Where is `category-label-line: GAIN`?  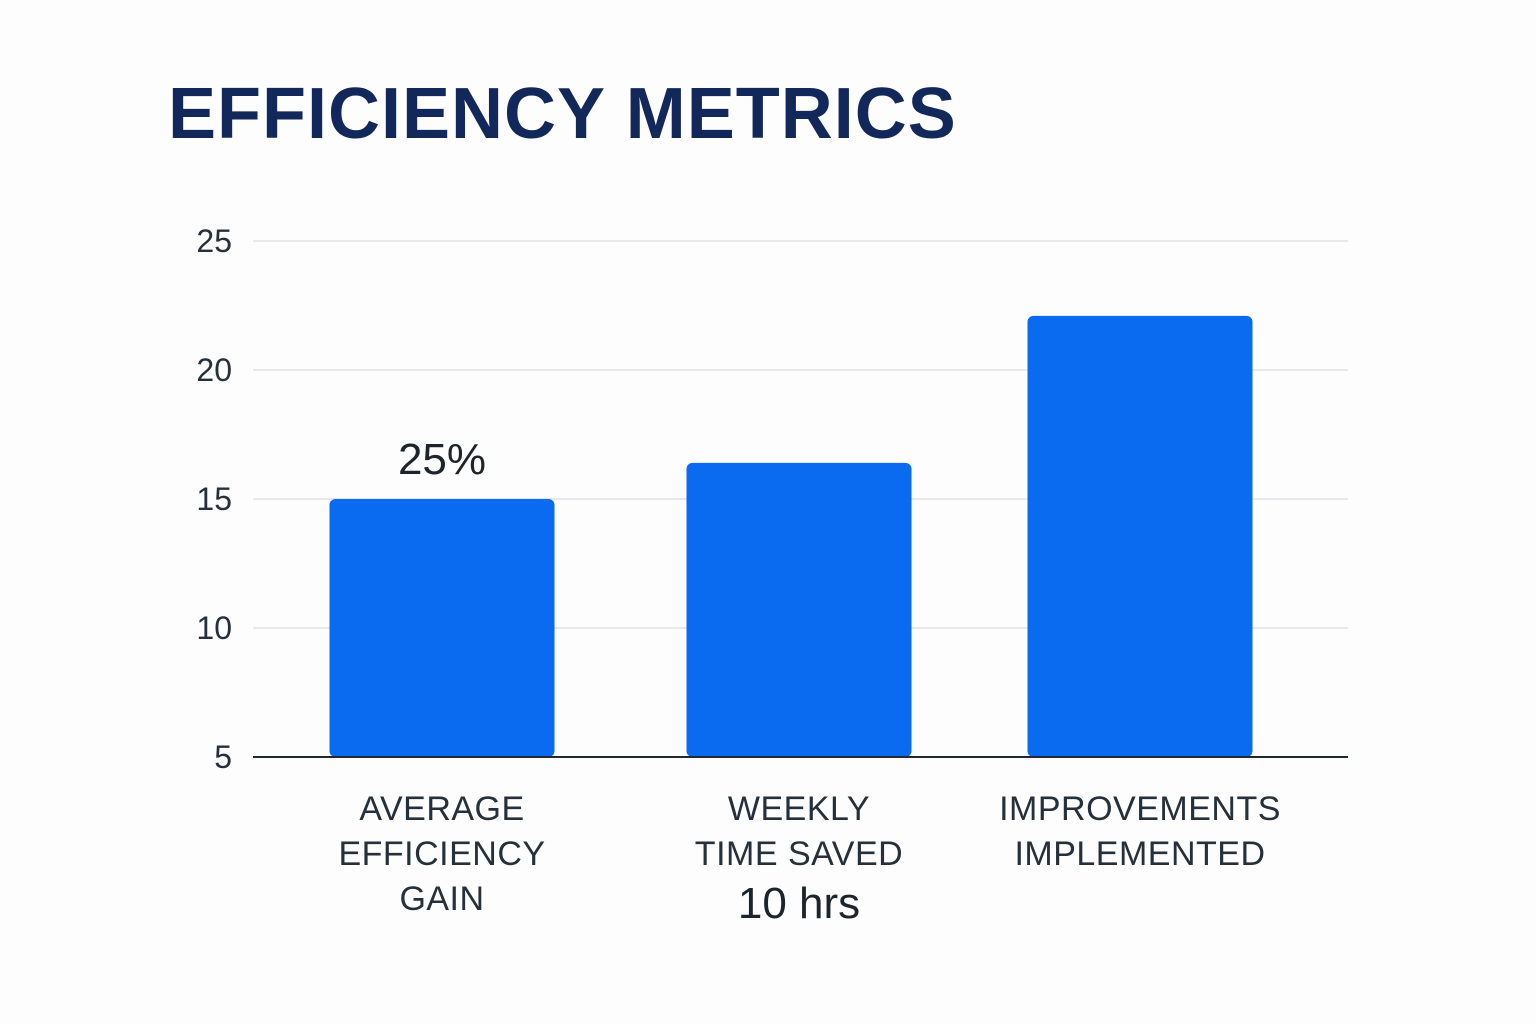
category-label-line: GAIN is located at coordinates (441, 899).